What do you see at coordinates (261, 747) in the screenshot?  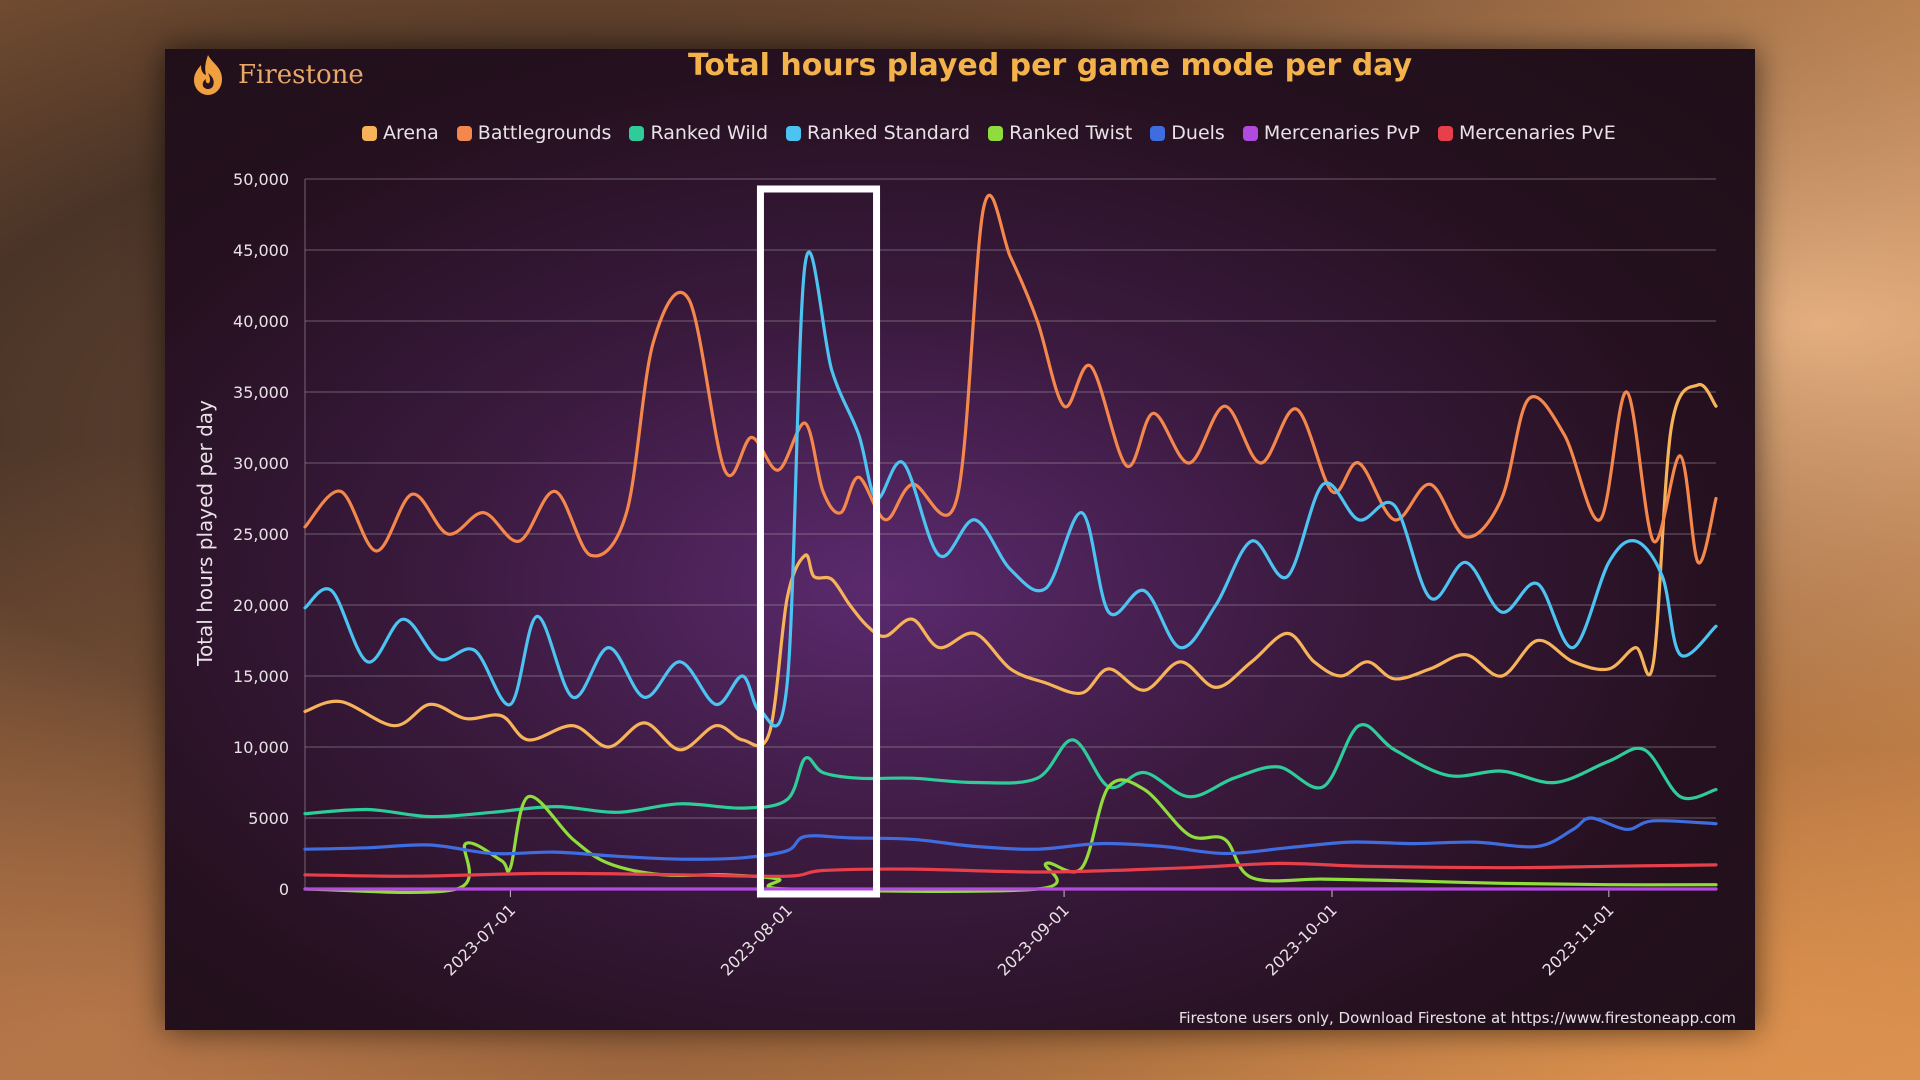 I see `y-tick-label: 10,000` at bounding box center [261, 747].